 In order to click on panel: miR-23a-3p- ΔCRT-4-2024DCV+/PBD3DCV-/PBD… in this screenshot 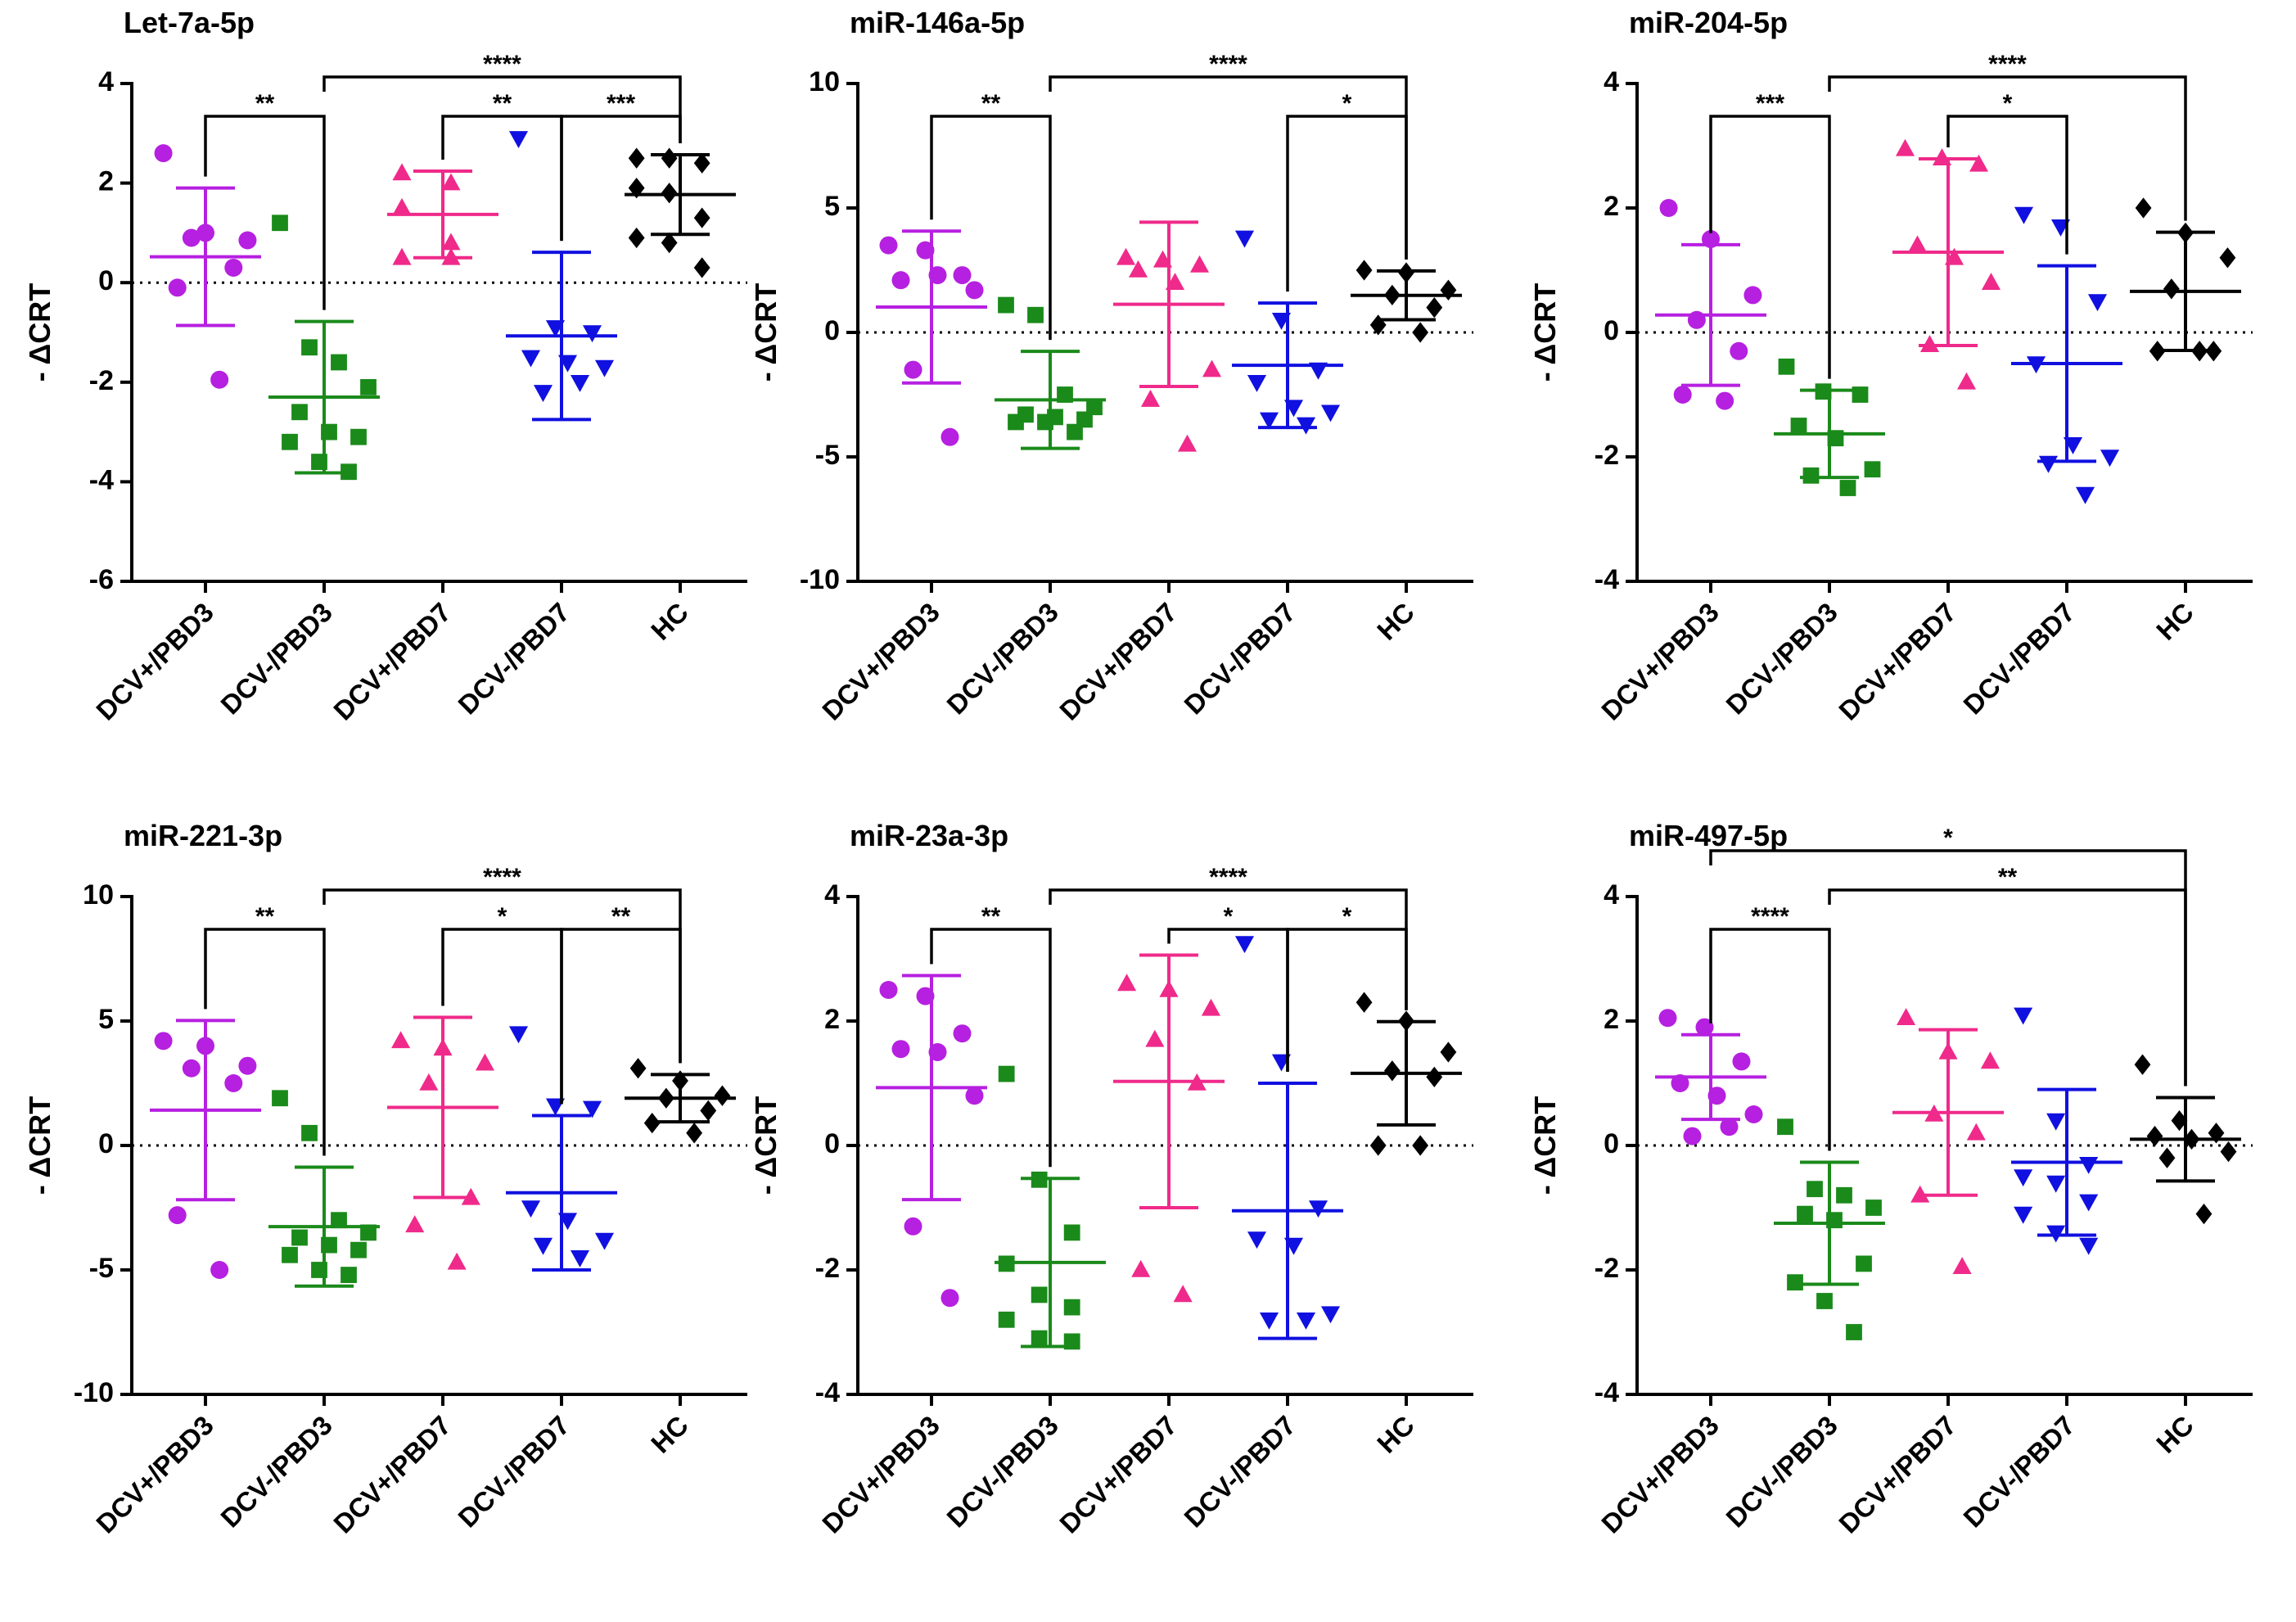, I will do `click(1111, 1179)`.